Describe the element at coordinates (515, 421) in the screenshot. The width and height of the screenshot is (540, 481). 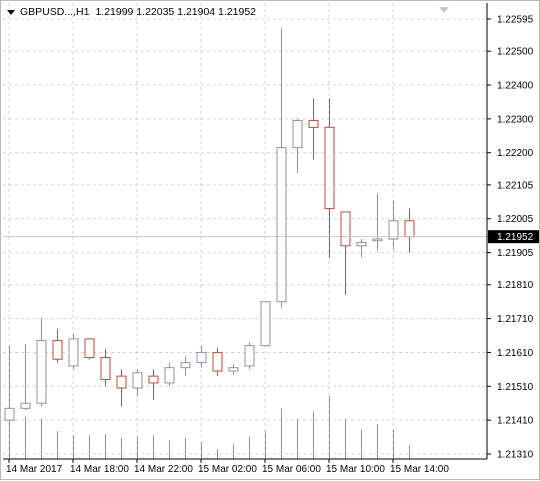
I see `price-tick-label: 1.21410` at that location.